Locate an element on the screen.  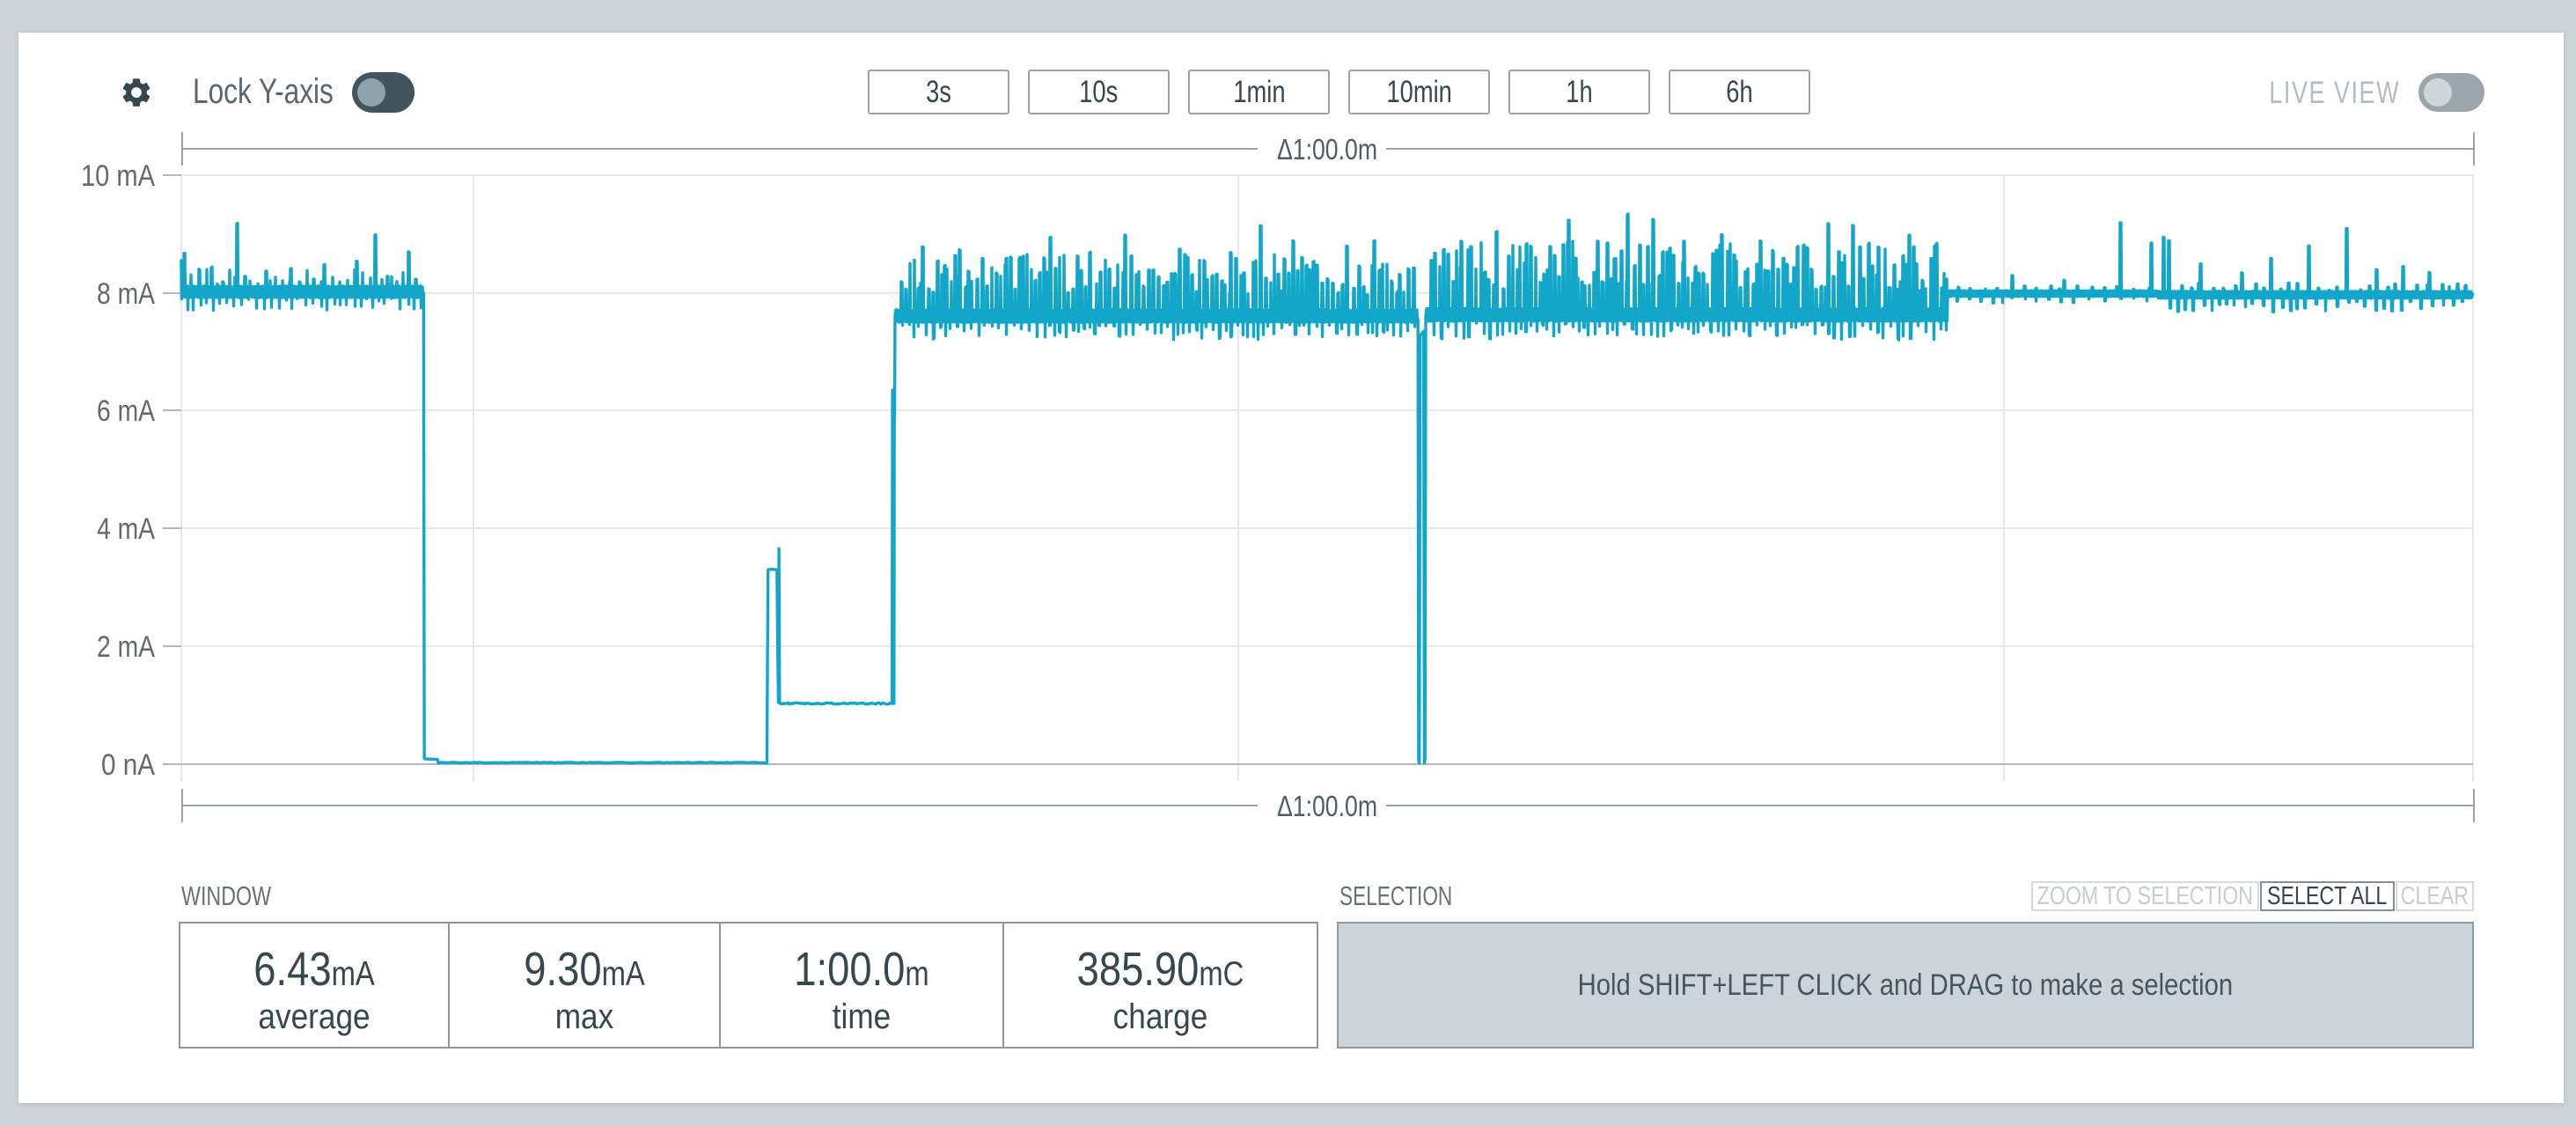
svg-text: 6 mA is located at coordinates (126, 411).